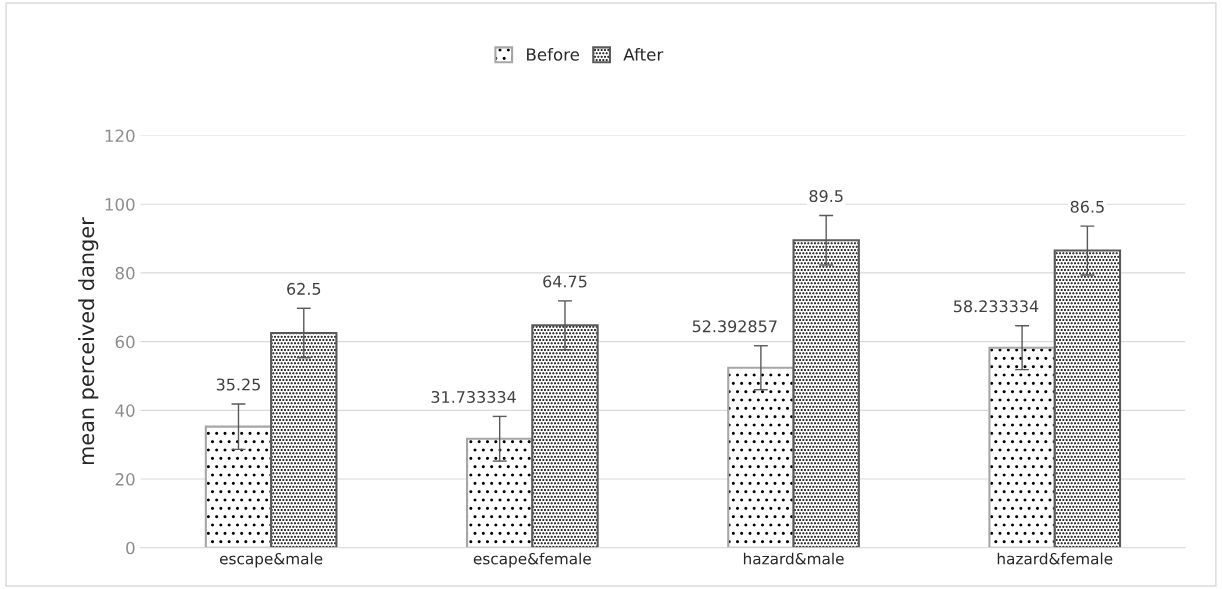 The image size is (1222, 589). I want to click on data-label: 52.392857, so click(734, 326).